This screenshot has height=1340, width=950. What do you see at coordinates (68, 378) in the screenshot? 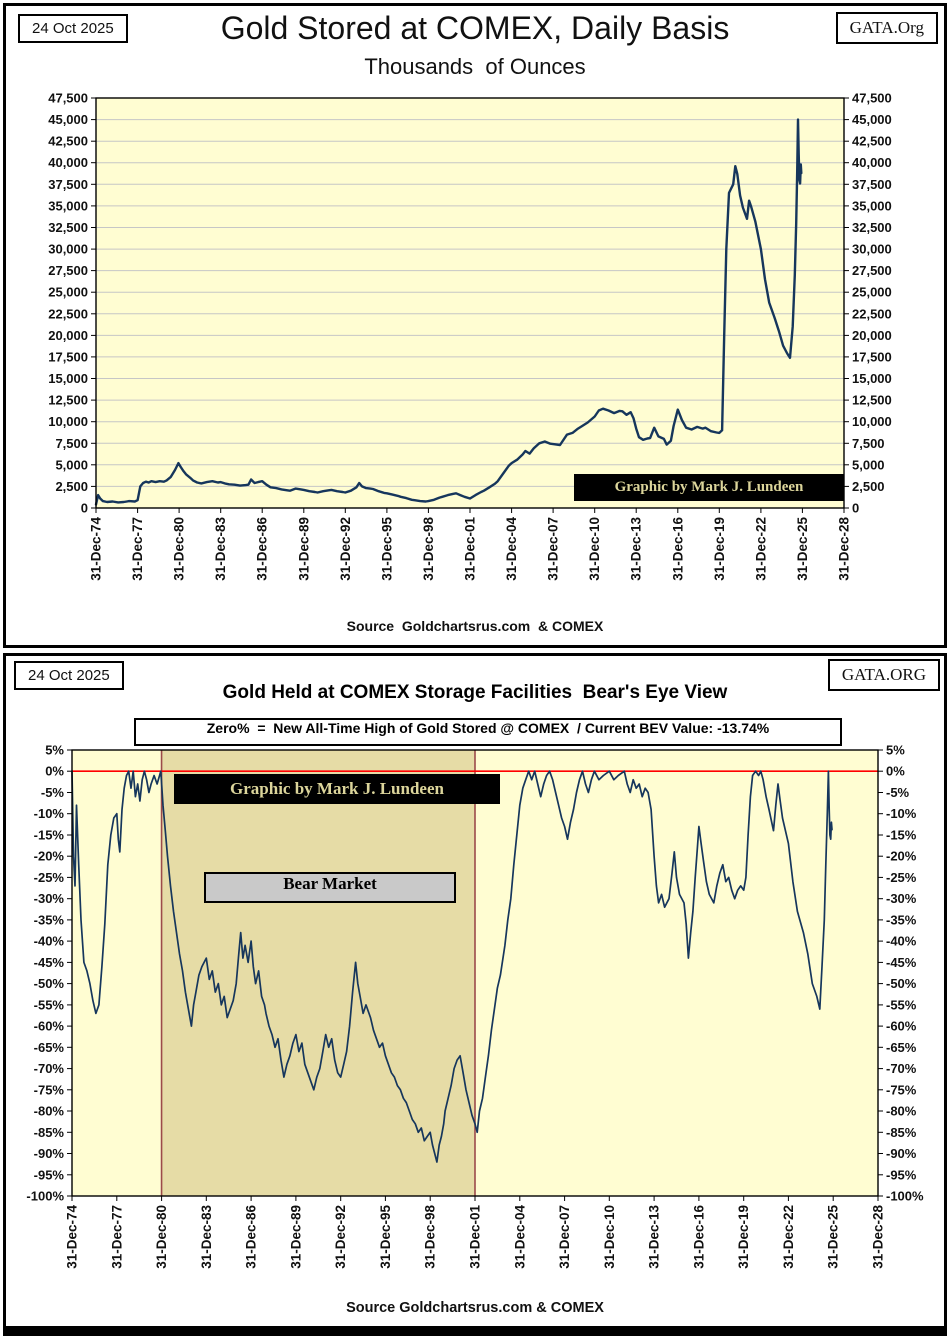
I see `svg-text: 15,000` at bounding box center [68, 378].